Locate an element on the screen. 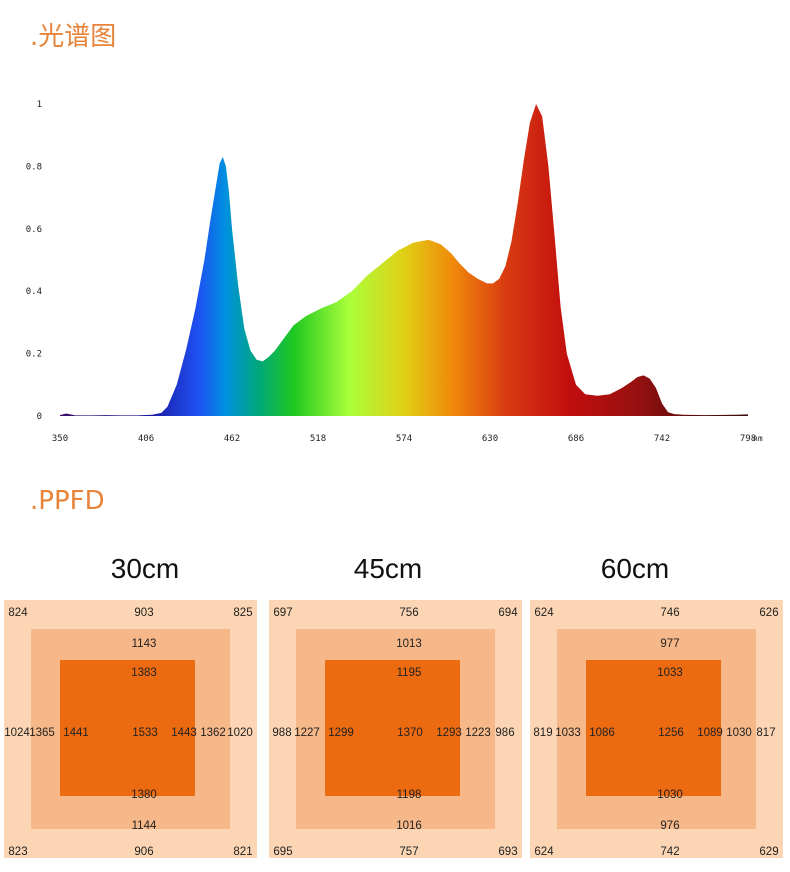 The height and width of the screenshot is (872, 790). x-tick-label: 462 is located at coordinates (232, 439).